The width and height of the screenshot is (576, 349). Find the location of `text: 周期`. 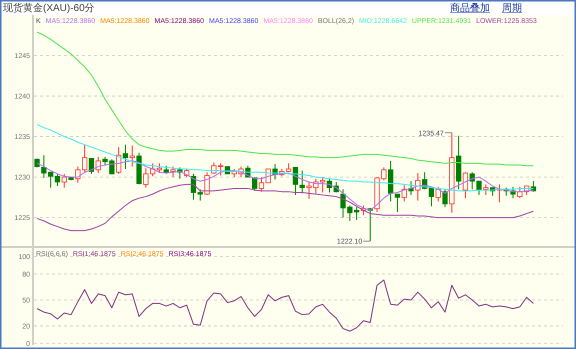

text: 周期 is located at coordinates (512, 8).